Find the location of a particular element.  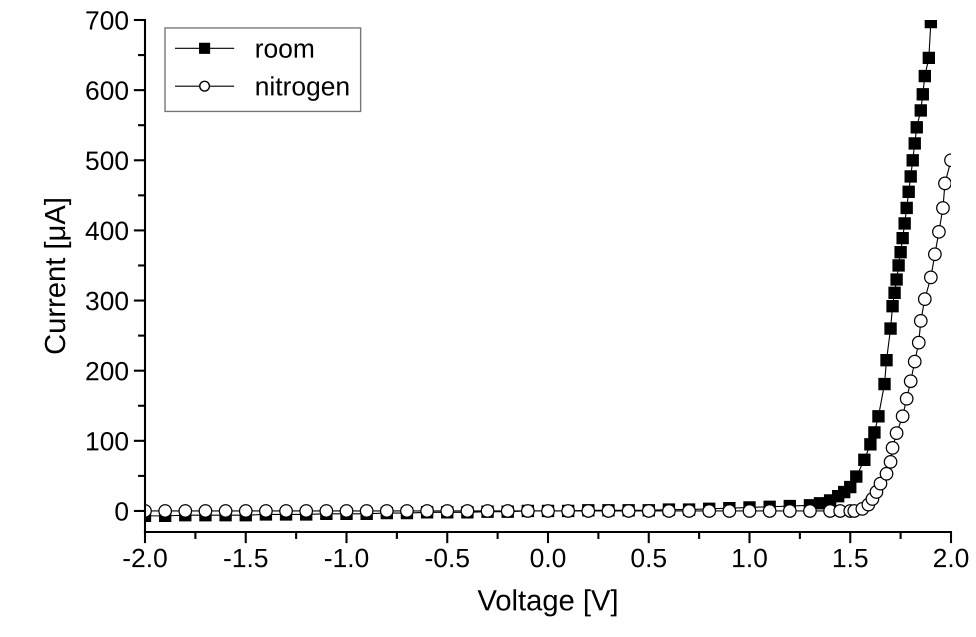

x-tick-label: 1.0 is located at coordinates (750, 558).